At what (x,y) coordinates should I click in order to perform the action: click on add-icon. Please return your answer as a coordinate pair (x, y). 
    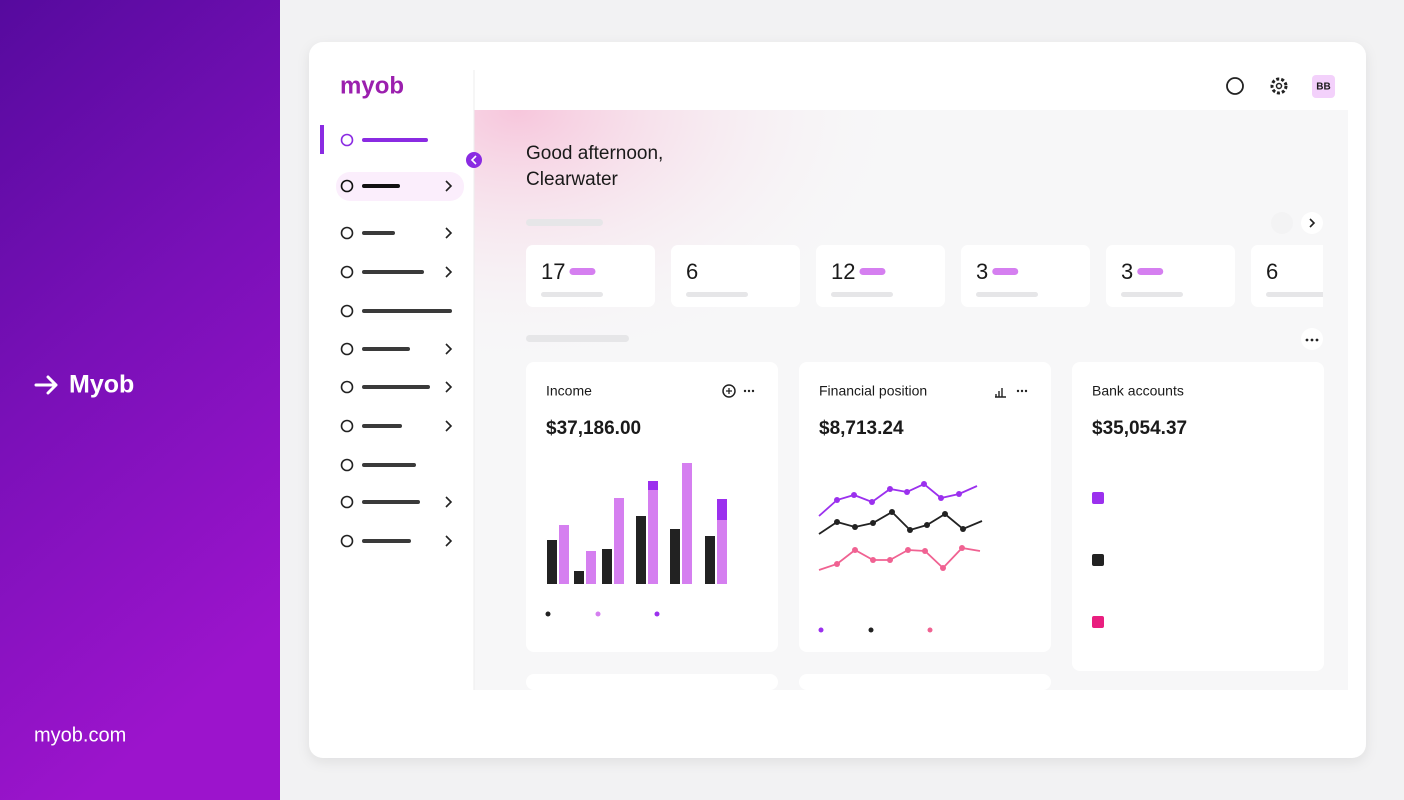
    Looking at the image, I should click on (729, 391).